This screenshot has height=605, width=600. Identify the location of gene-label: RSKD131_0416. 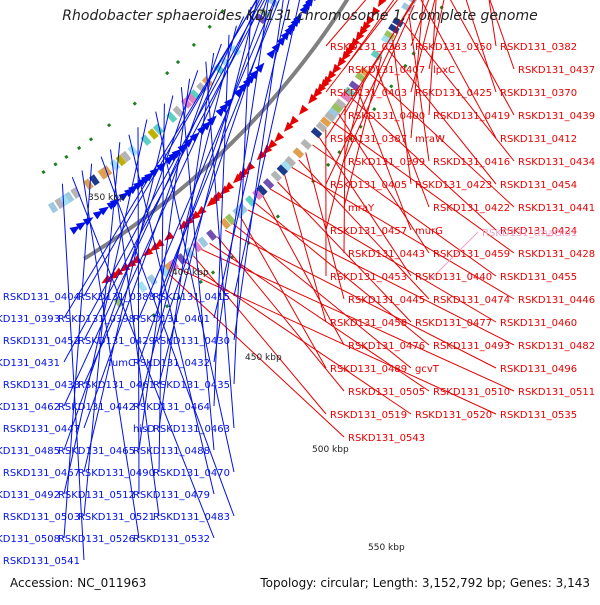
(471, 162).